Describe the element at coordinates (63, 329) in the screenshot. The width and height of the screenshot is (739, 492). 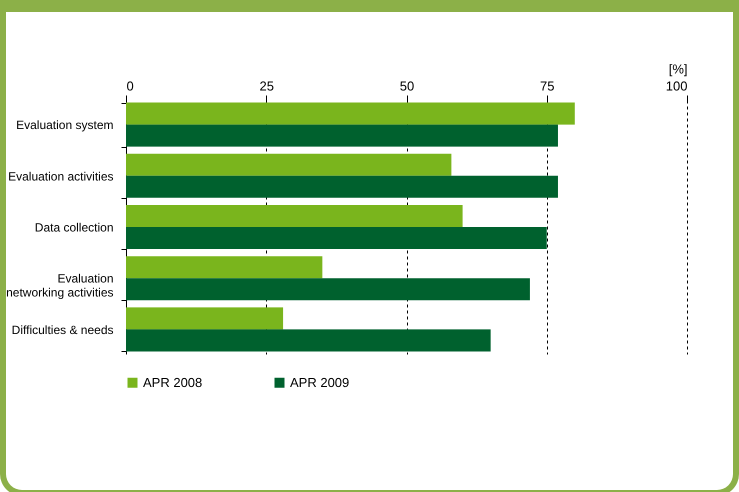
I see `y-tick-label: Difficulties & needs` at that location.